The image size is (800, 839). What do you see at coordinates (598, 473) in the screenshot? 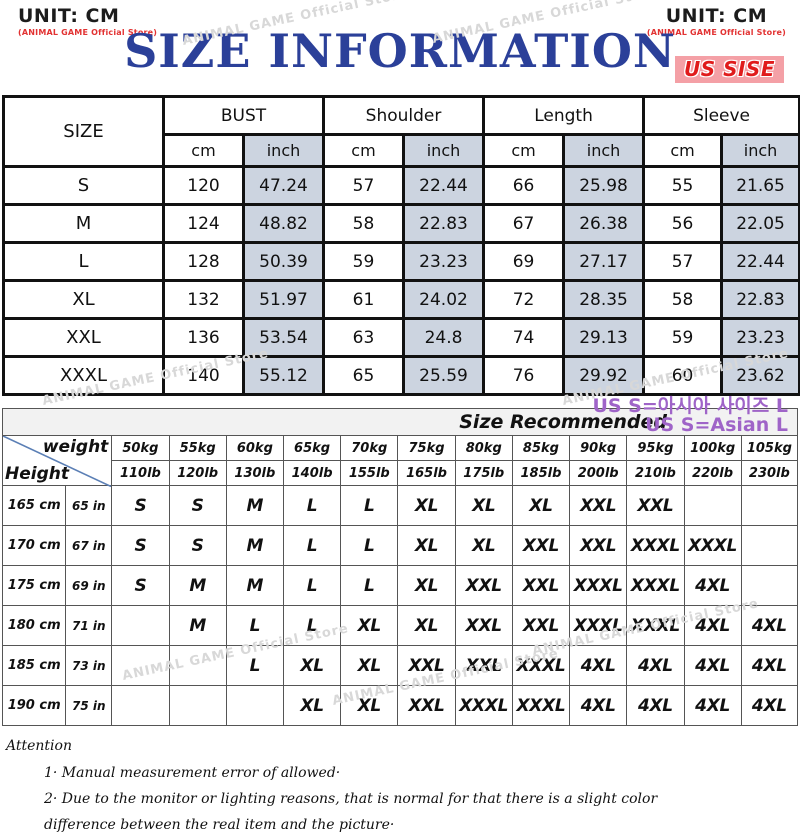
I see `weight-header-lb-200lb: 200lb` at bounding box center [598, 473].